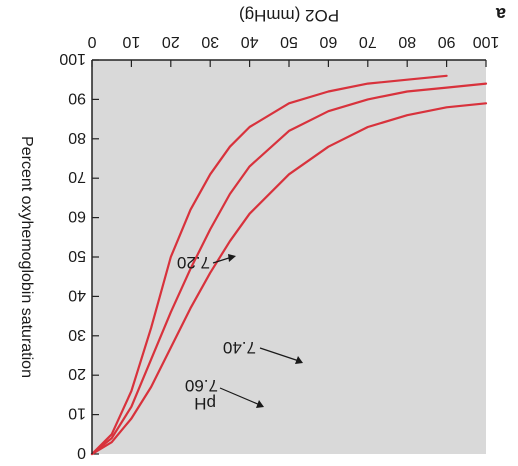 This screenshot has width=518, height=466. What do you see at coordinates (205, 403) in the screenshot?
I see `annotation-label-ph: pH` at bounding box center [205, 403].